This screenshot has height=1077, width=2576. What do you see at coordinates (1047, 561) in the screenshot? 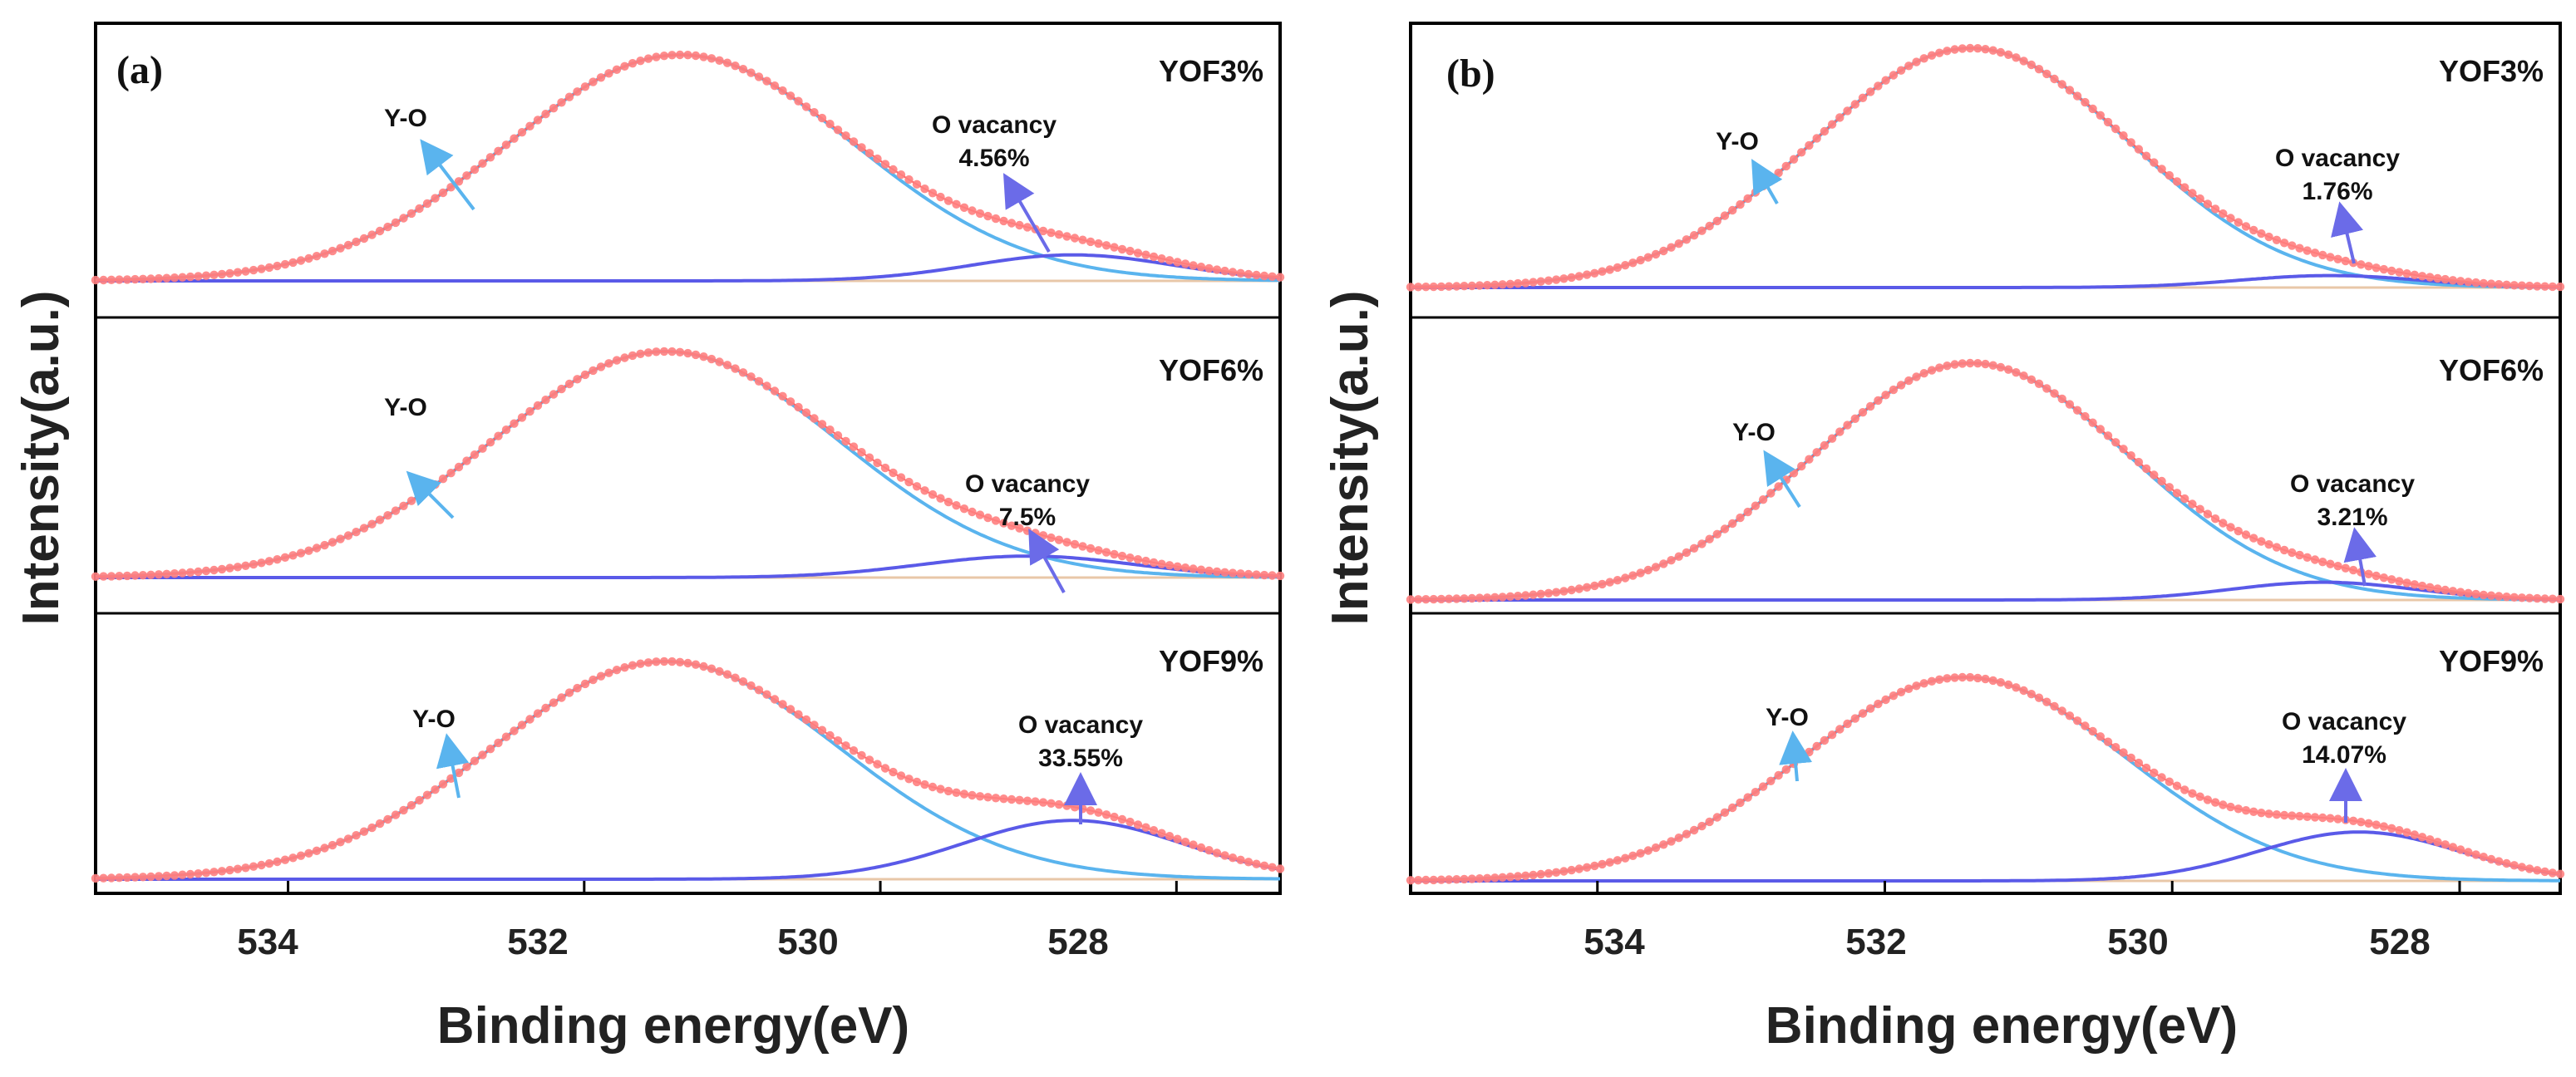
I see `annotation-ov-arrow` at bounding box center [1047, 561].